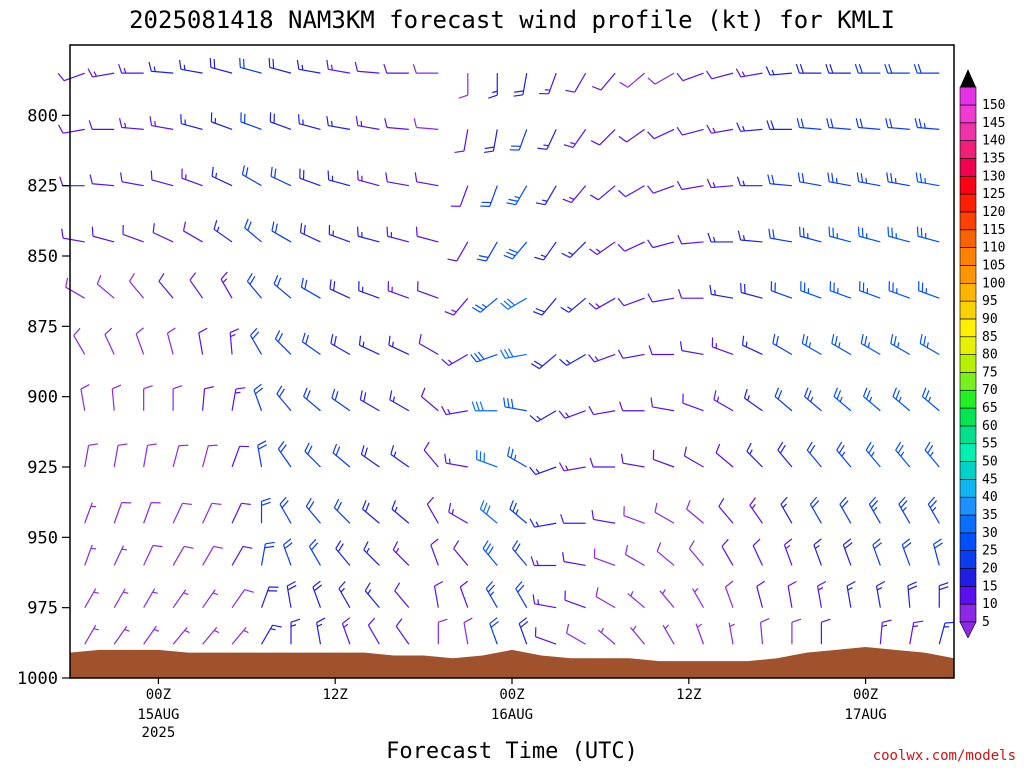 The height and width of the screenshot is (768, 1024). Describe the element at coordinates (990, 551) in the screenshot. I see `colorbar-label: 25` at that location.